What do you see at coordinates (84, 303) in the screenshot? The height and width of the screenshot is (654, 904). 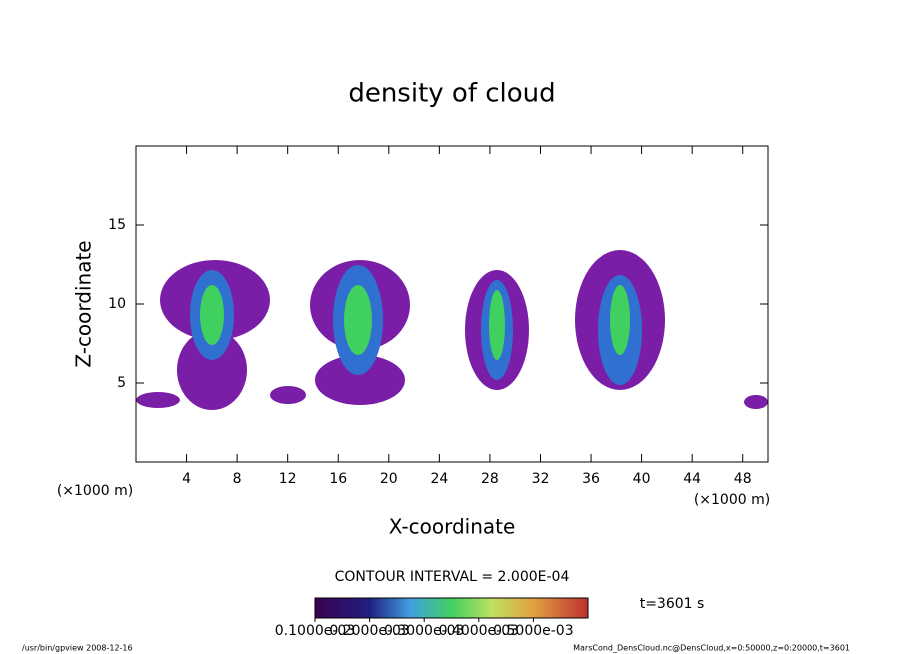 I see `y-axis-label: Z-coordinate` at bounding box center [84, 303].